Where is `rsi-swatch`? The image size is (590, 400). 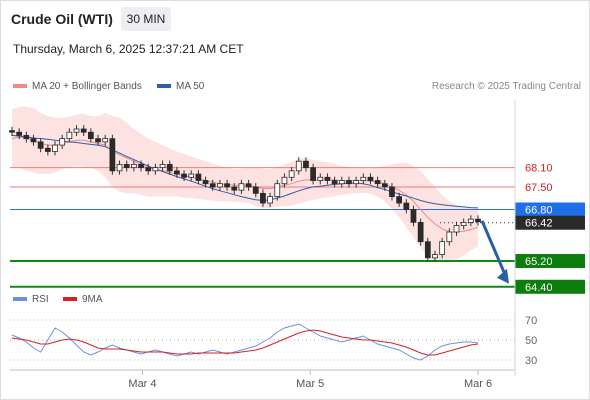
rsi-swatch is located at coordinates (20, 299).